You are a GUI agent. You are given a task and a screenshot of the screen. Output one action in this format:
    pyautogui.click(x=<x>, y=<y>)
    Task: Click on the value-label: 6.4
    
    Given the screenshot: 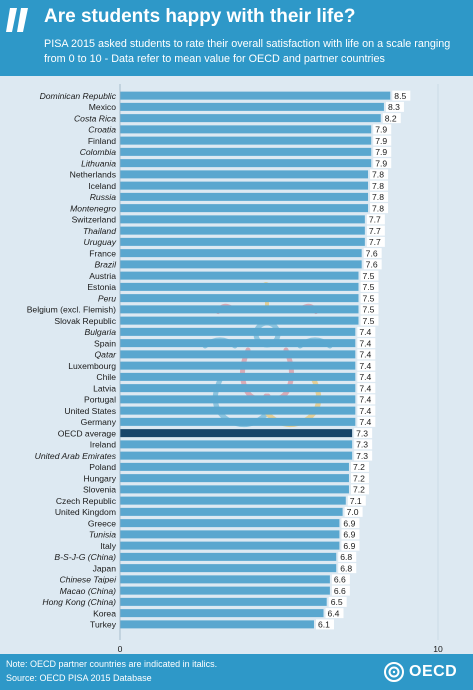 What is the action you would take?
    pyautogui.click(x=334, y=613)
    